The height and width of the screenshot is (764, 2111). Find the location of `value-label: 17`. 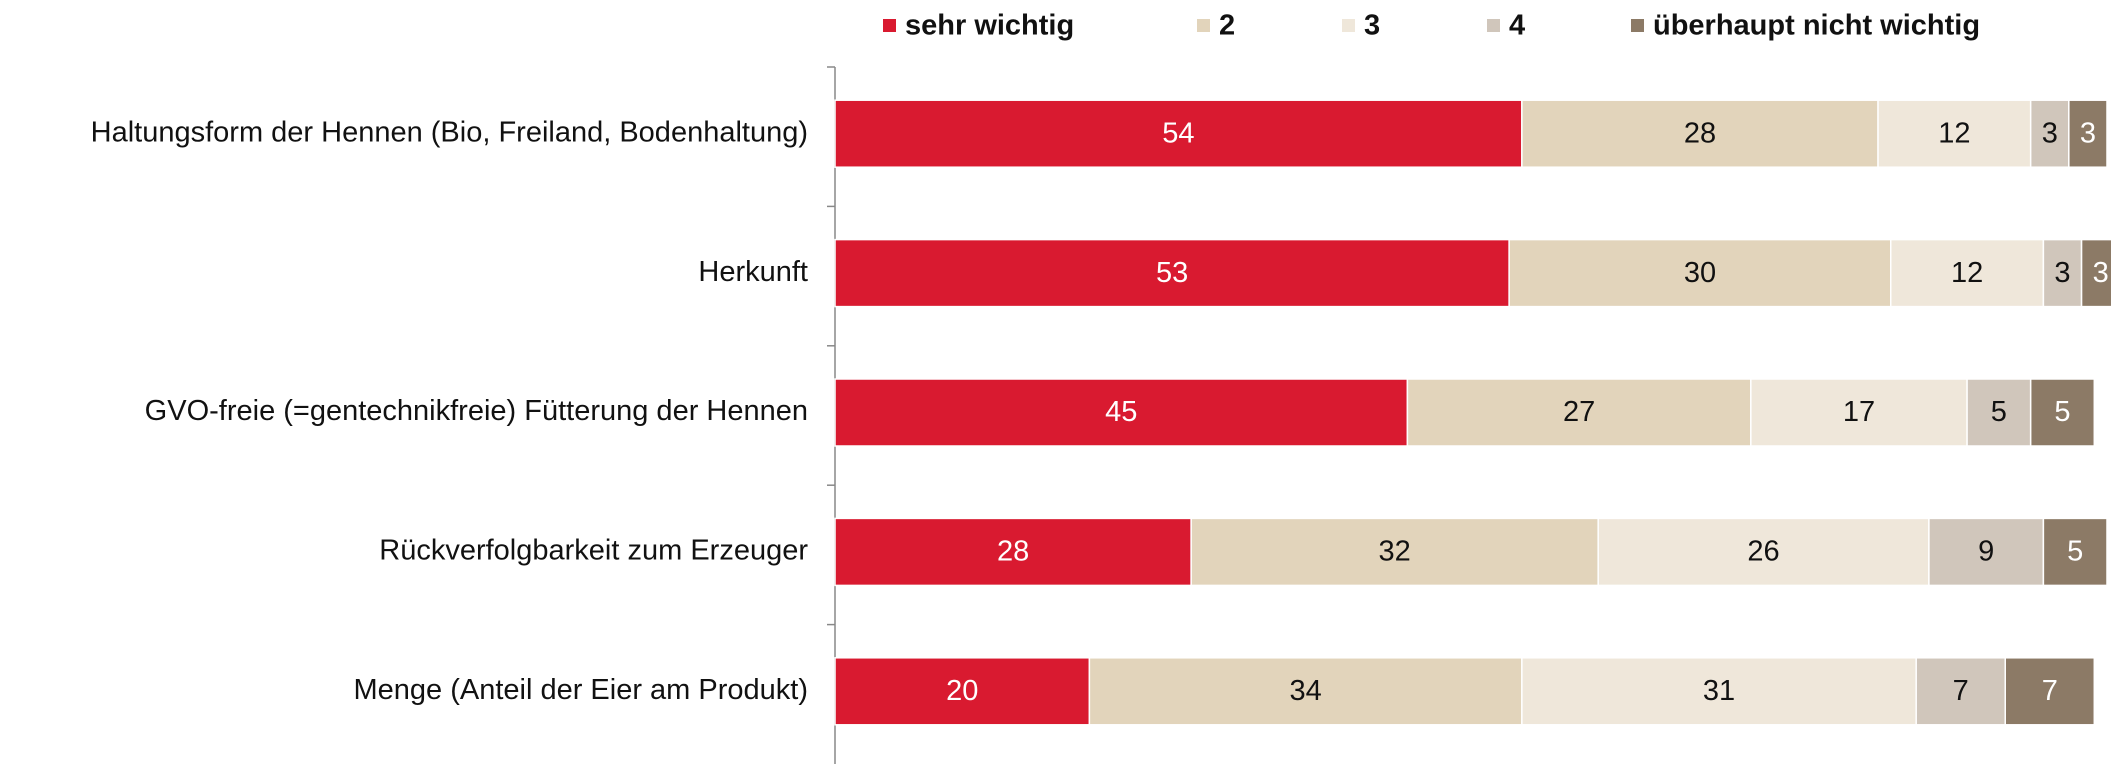

value-label: 17 is located at coordinates (1859, 412).